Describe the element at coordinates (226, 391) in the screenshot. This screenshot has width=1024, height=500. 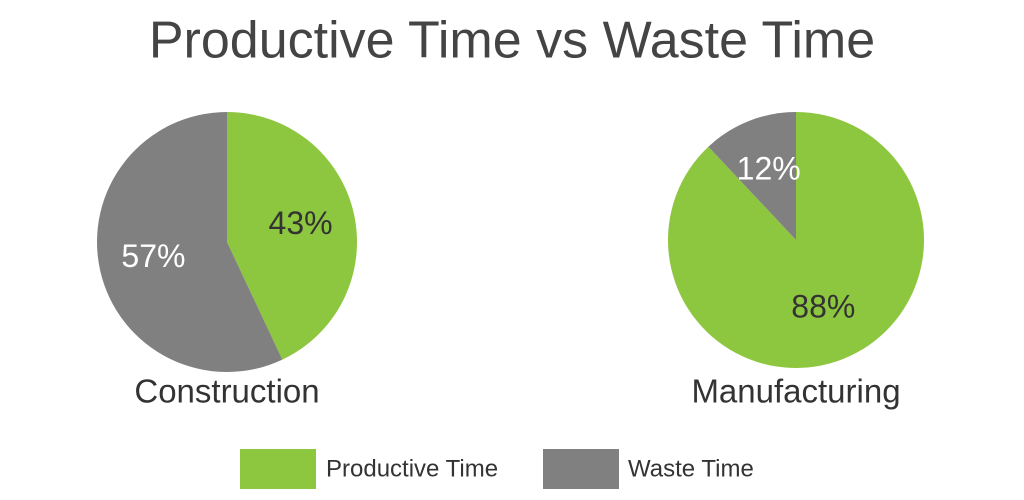
I see `pie-title: Construction` at that location.